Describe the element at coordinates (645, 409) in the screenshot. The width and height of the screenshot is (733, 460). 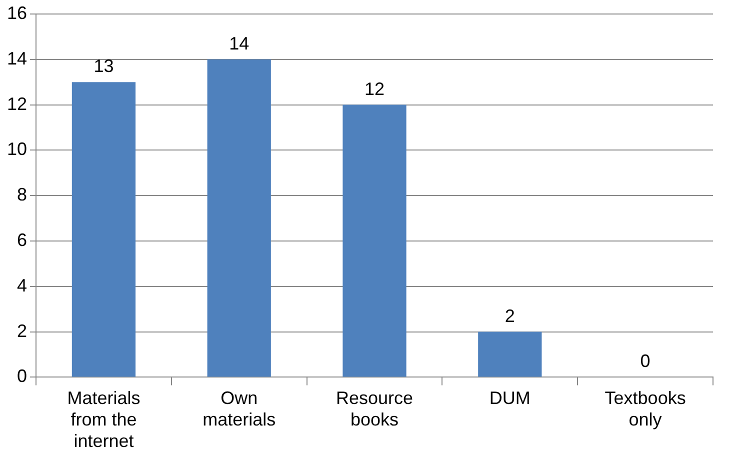
I see `x-tick-label: Textbooks only` at that location.